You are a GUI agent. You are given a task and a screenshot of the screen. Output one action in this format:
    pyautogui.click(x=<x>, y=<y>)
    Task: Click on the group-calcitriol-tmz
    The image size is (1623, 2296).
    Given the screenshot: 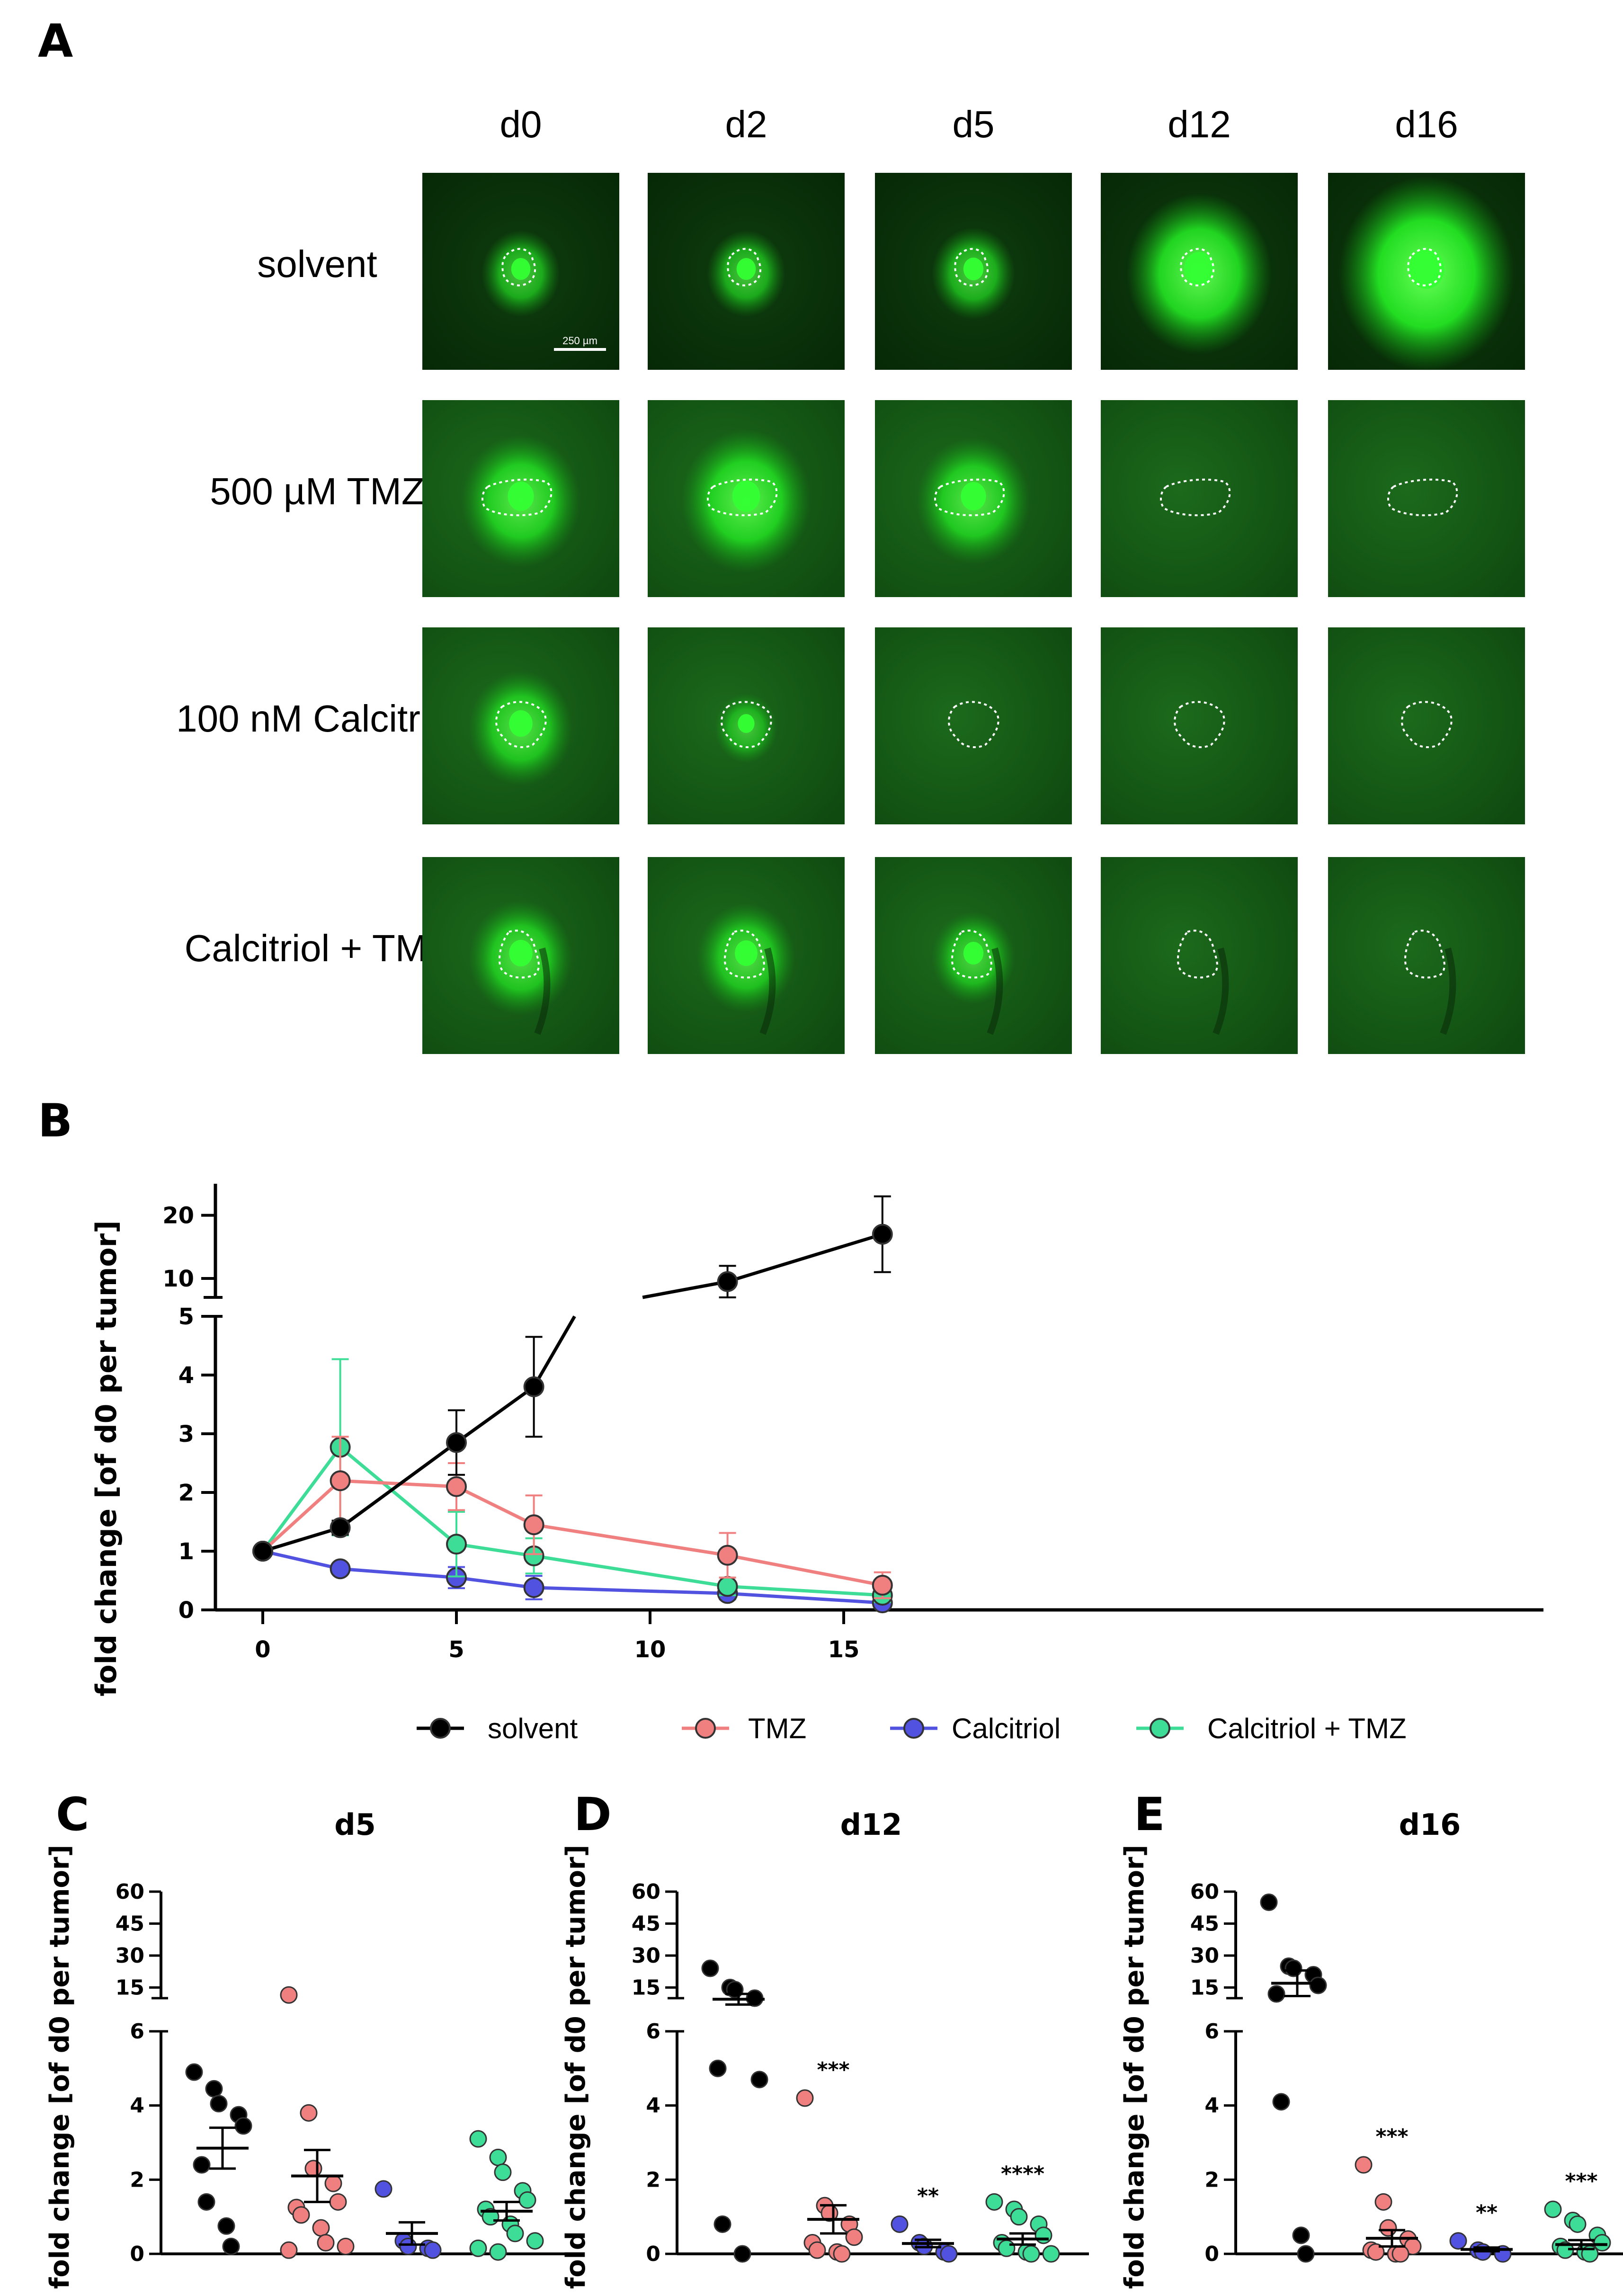 What is the action you would take?
    pyautogui.click(x=506, y=2195)
    